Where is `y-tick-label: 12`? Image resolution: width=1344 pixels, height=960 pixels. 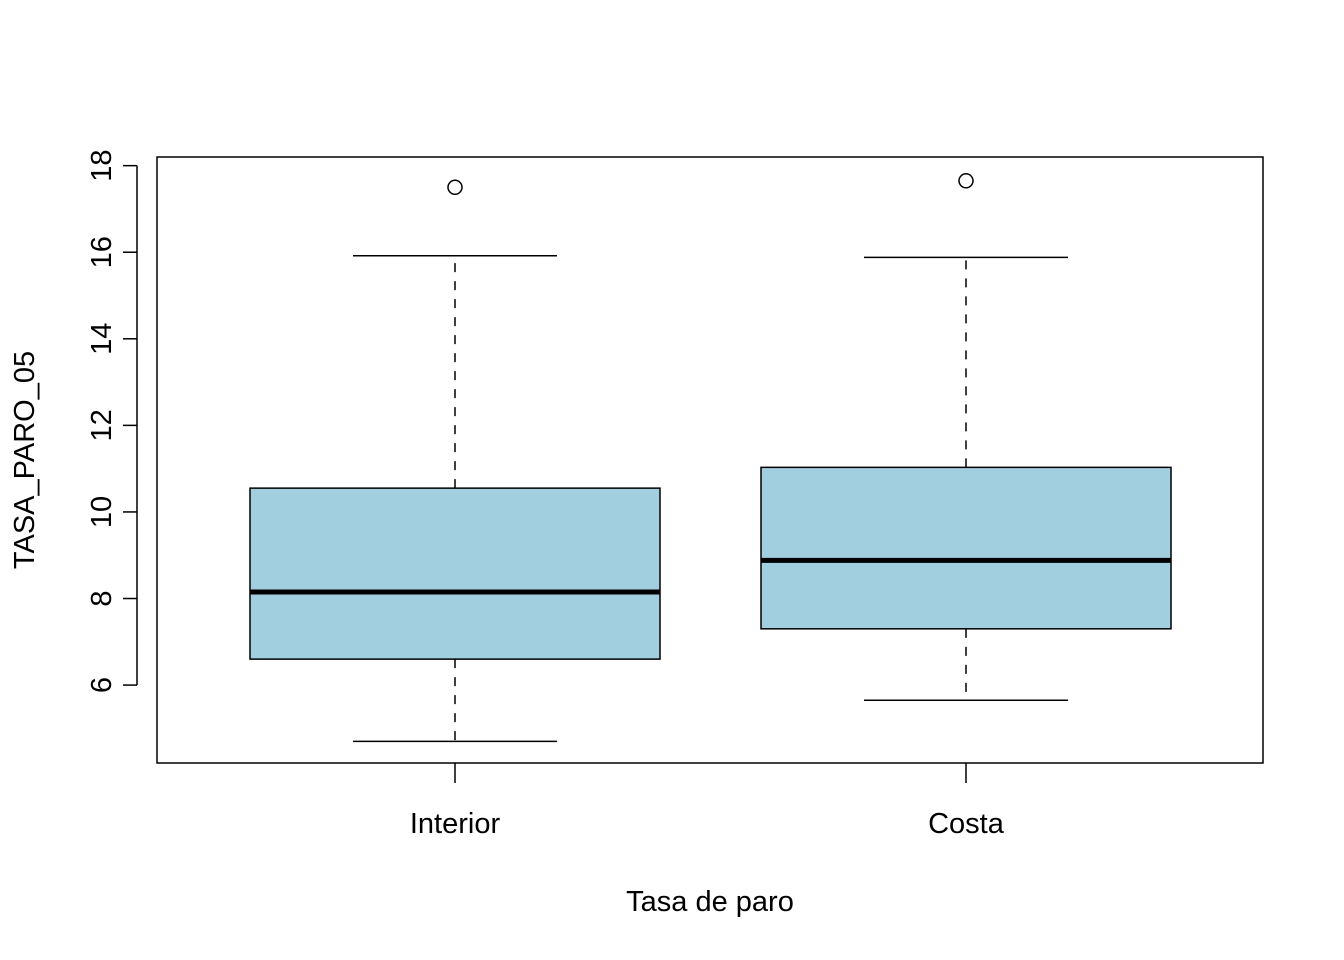
y-tick-label: 12 is located at coordinates (102, 425).